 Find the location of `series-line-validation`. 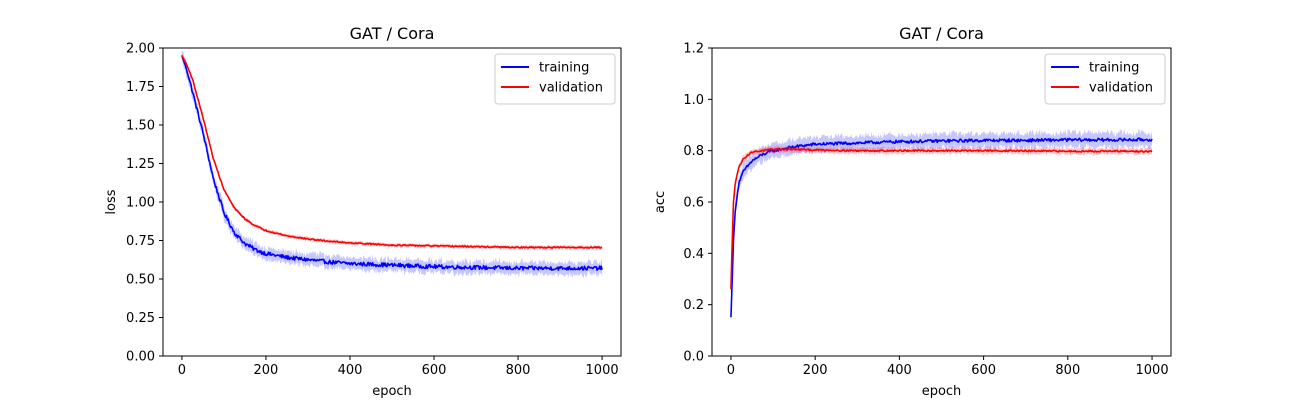

series-line-validation is located at coordinates (941, 218).